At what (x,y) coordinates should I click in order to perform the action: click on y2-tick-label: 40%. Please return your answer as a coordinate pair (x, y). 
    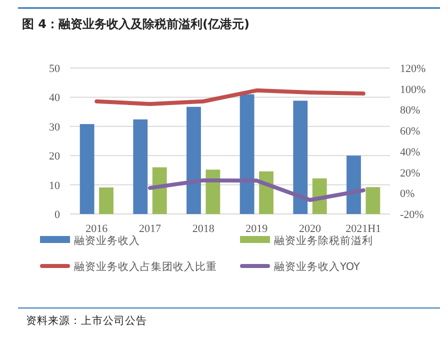
    Looking at the image, I should click on (410, 152).